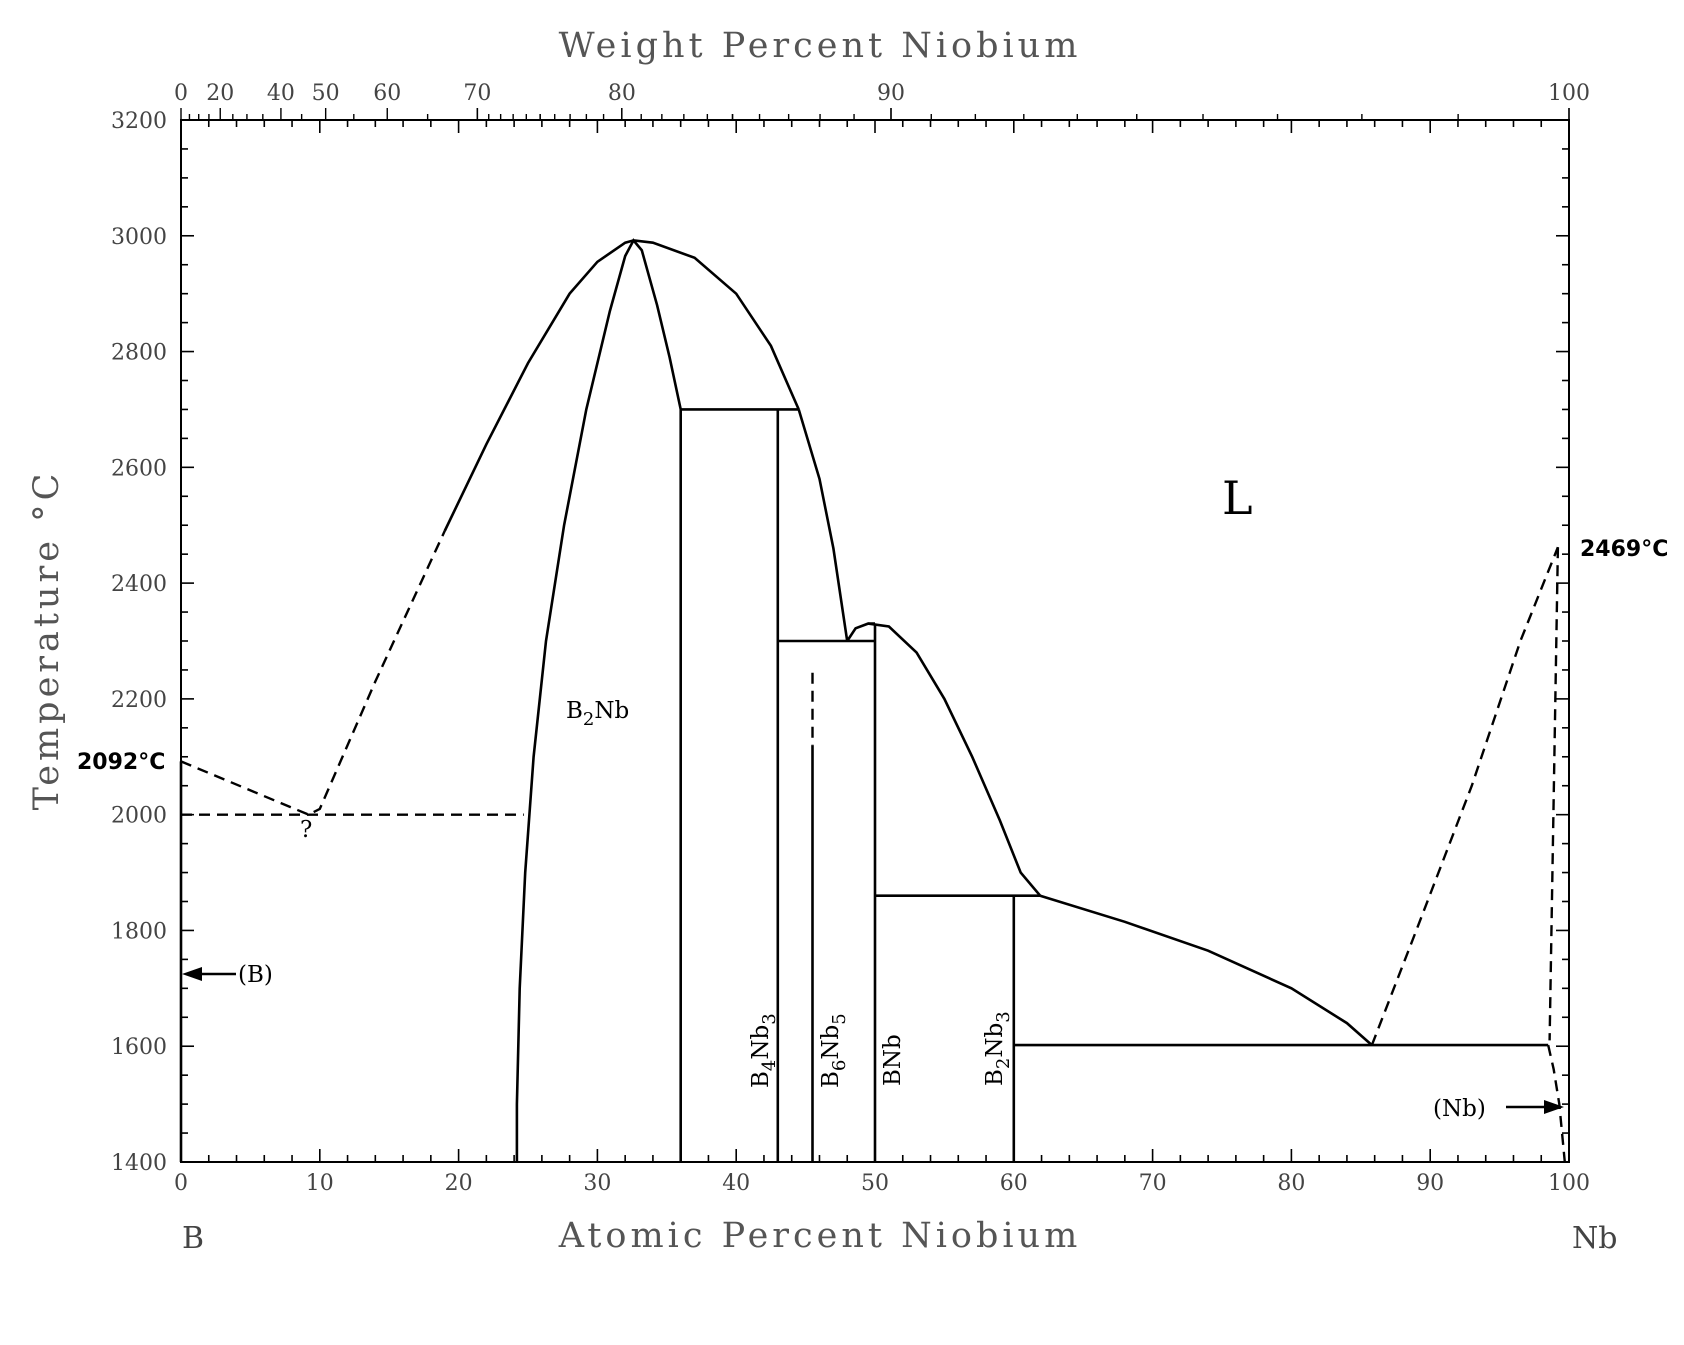 The image size is (1684, 1345). I want to click on top-tick-label: 0, so click(181, 93).